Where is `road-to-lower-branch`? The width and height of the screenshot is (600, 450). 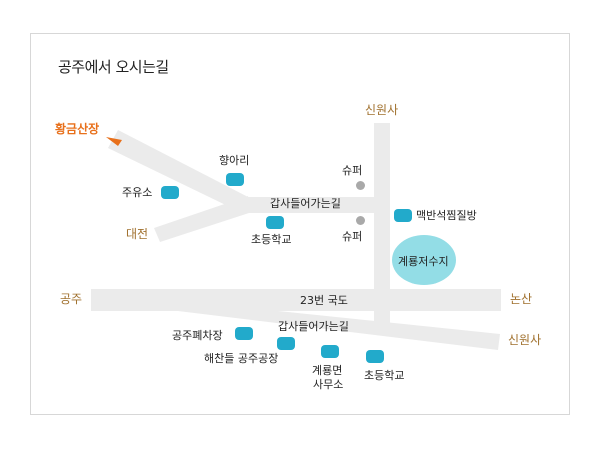 road-to-lower-branch is located at coordinates (339, 325).